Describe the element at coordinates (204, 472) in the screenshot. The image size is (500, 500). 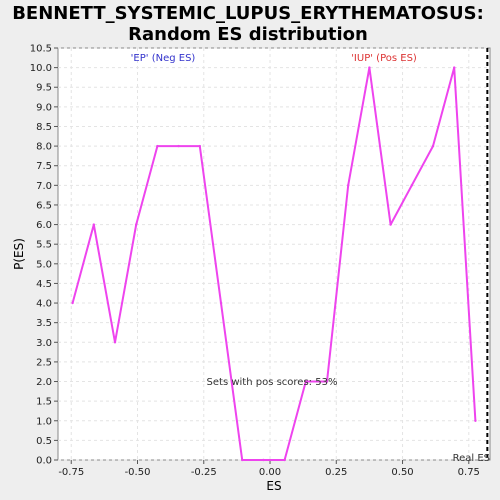
I see `x-tick-label: -0.25` at that location.